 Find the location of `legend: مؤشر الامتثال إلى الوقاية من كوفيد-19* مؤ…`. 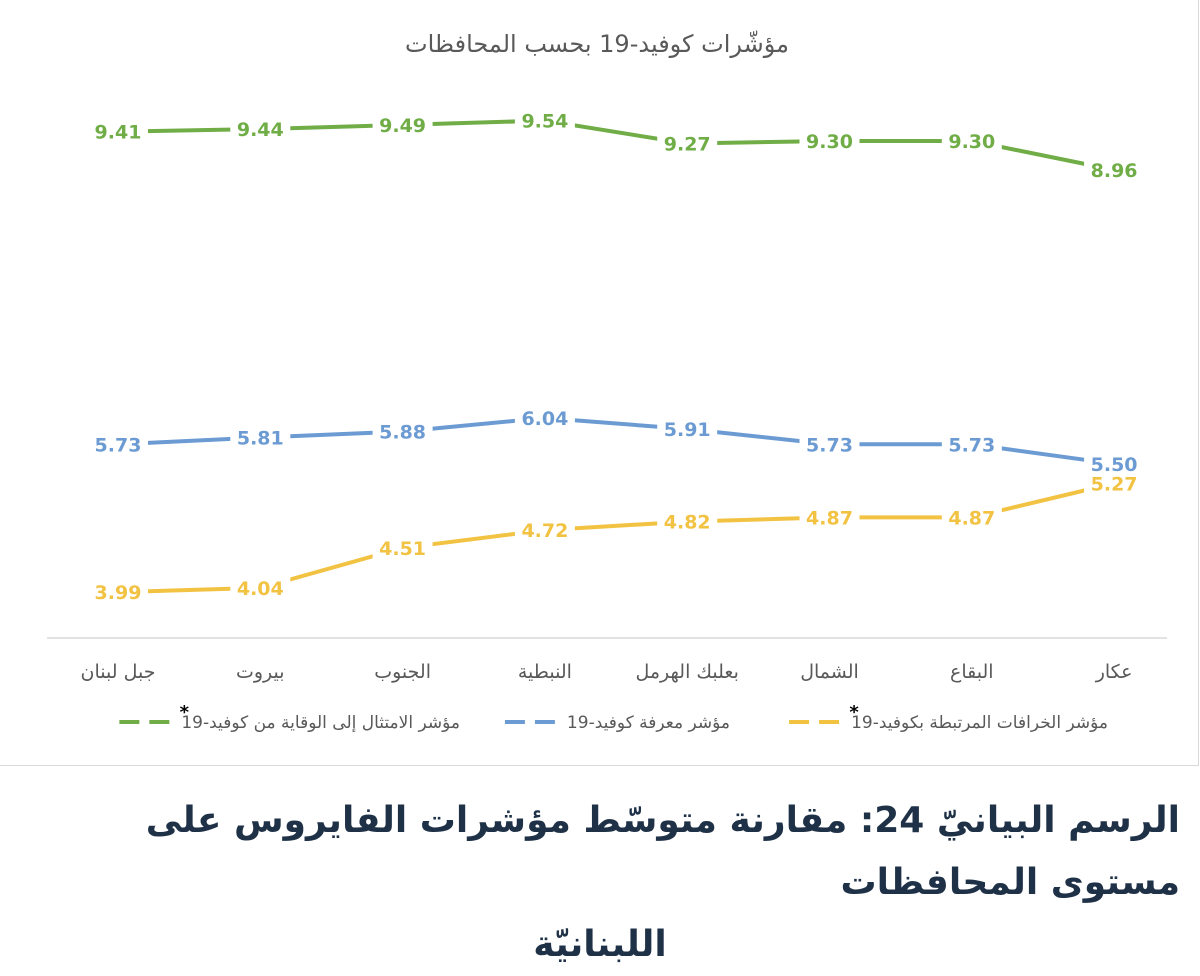

legend: مؤشر الامتثال إلى الوقاية من كوفيد-19* مؤ… is located at coordinates (613, 717).